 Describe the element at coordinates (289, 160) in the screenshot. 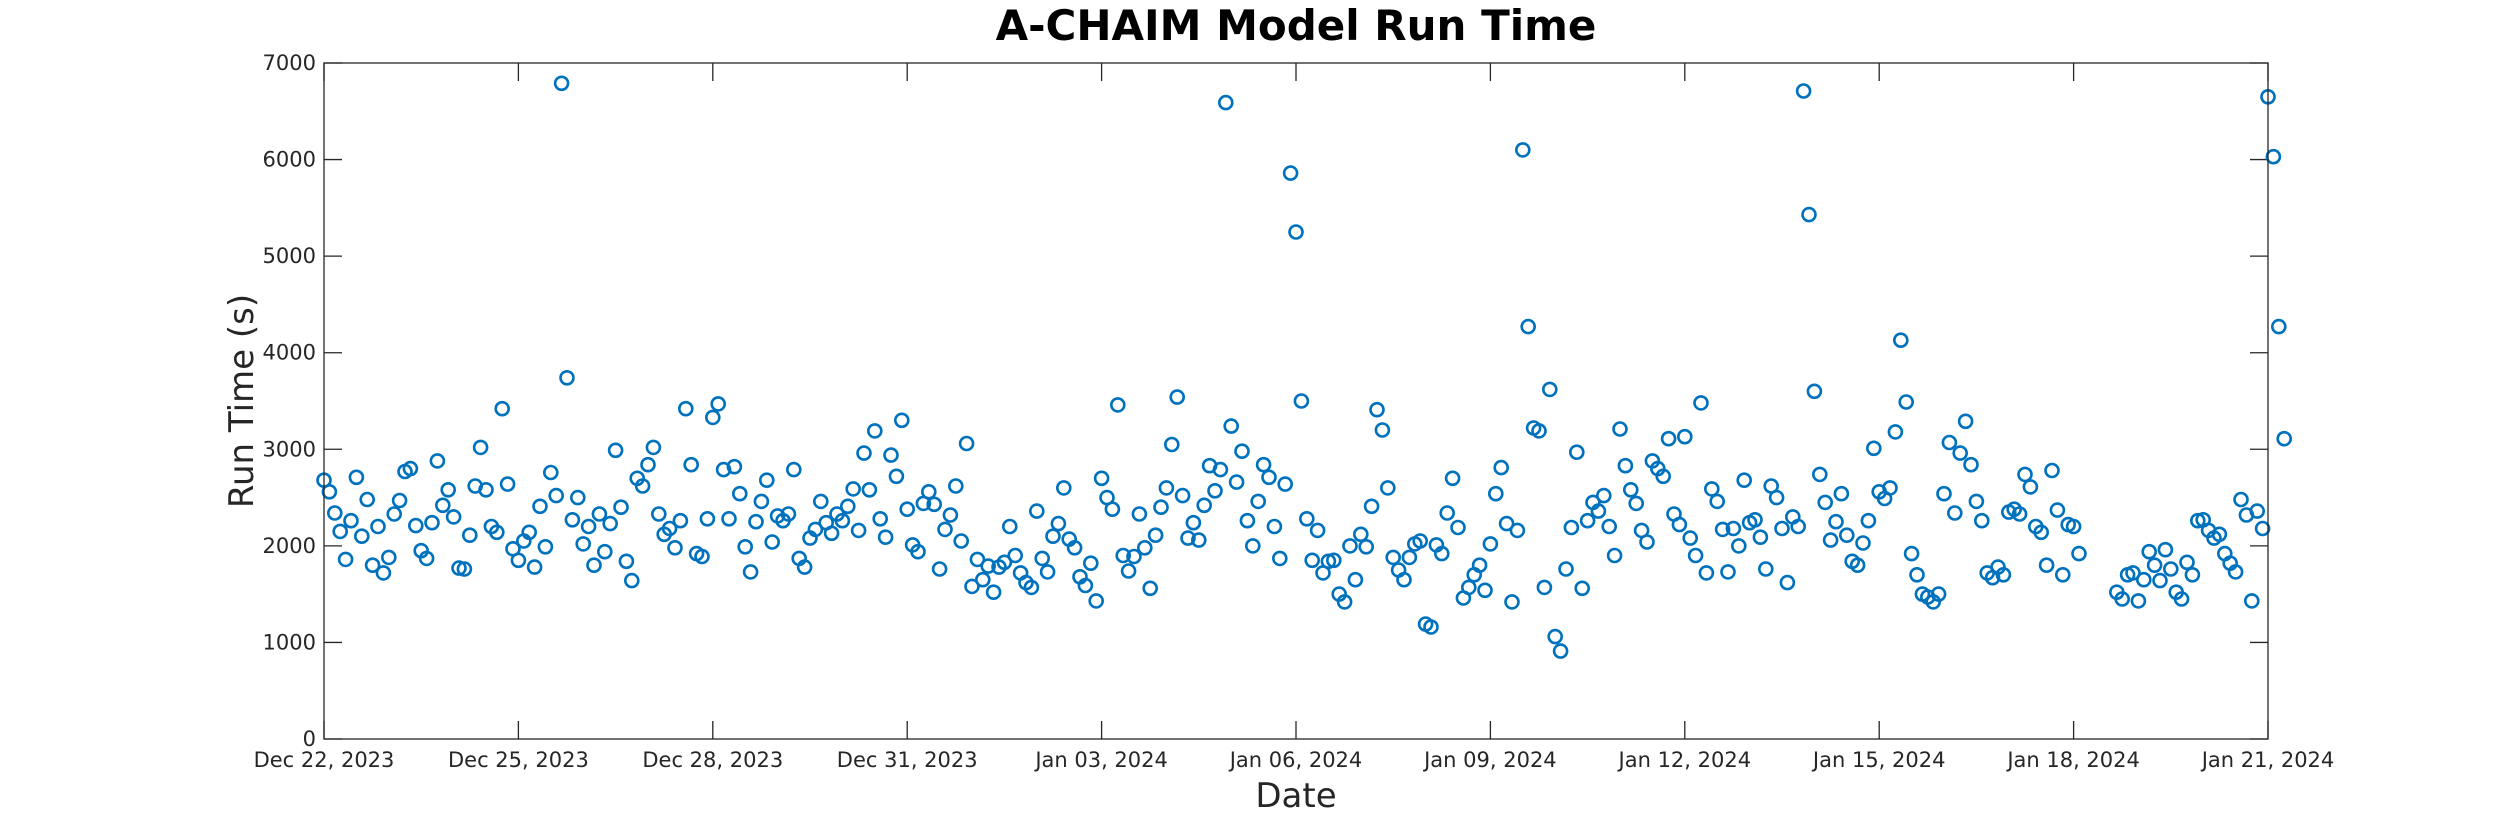

I see `y-tick-label: 6000` at that location.